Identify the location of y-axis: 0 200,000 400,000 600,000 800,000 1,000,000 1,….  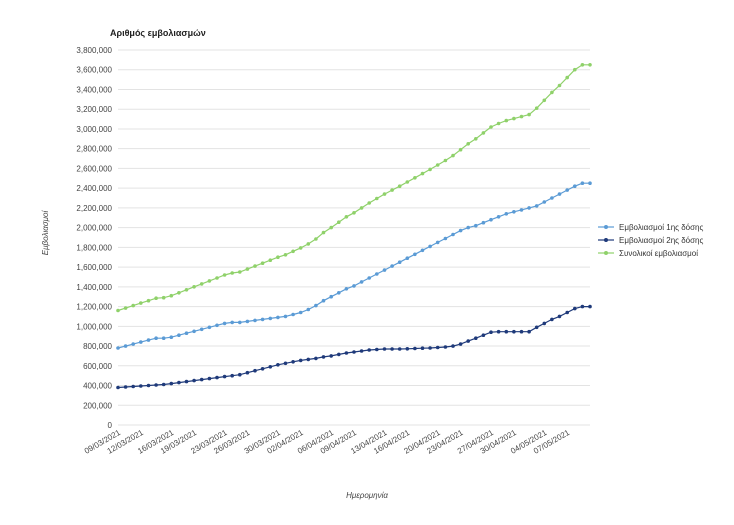
(94, 238).